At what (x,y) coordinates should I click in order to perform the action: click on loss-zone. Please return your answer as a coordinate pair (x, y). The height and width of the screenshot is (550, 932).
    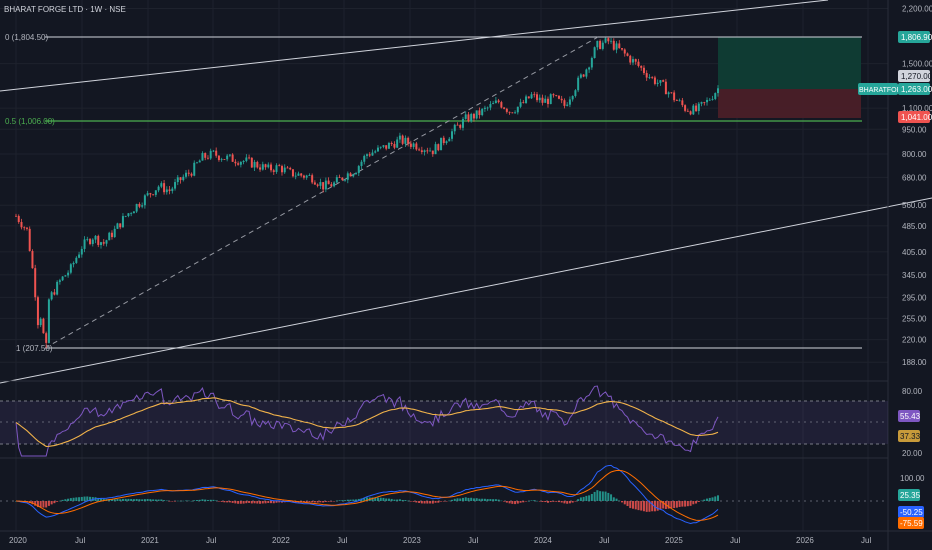
    Looking at the image, I should click on (789, 103).